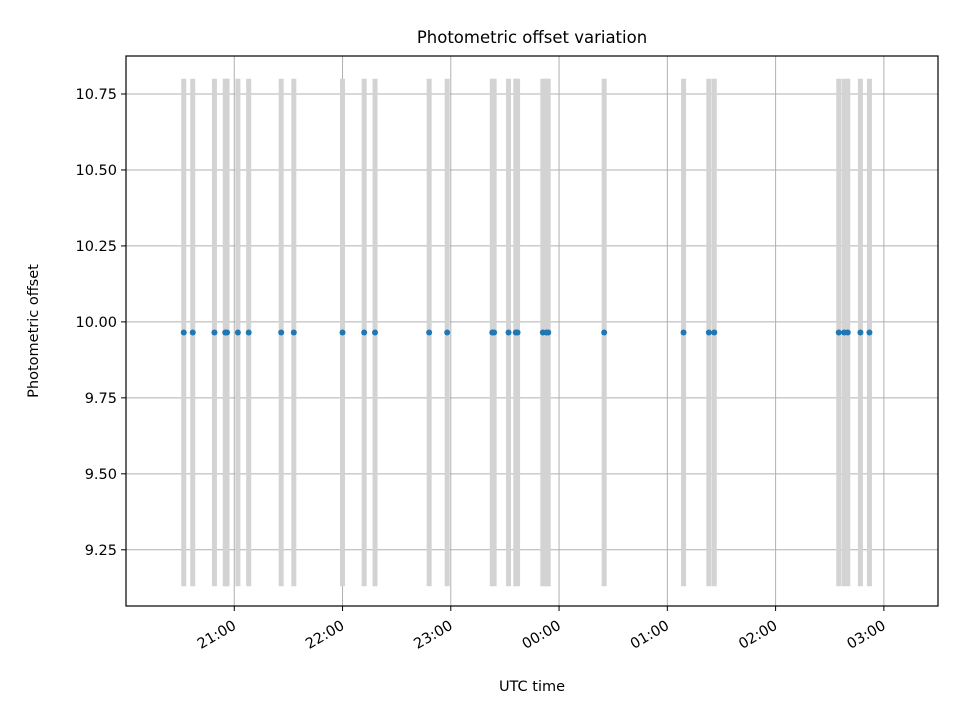 The width and height of the screenshot is (960, 720). What do you see at coordinates (96, 247) in the screenshot?
I see `y-tick-label: 10.25` at bounding box center [96, 247].